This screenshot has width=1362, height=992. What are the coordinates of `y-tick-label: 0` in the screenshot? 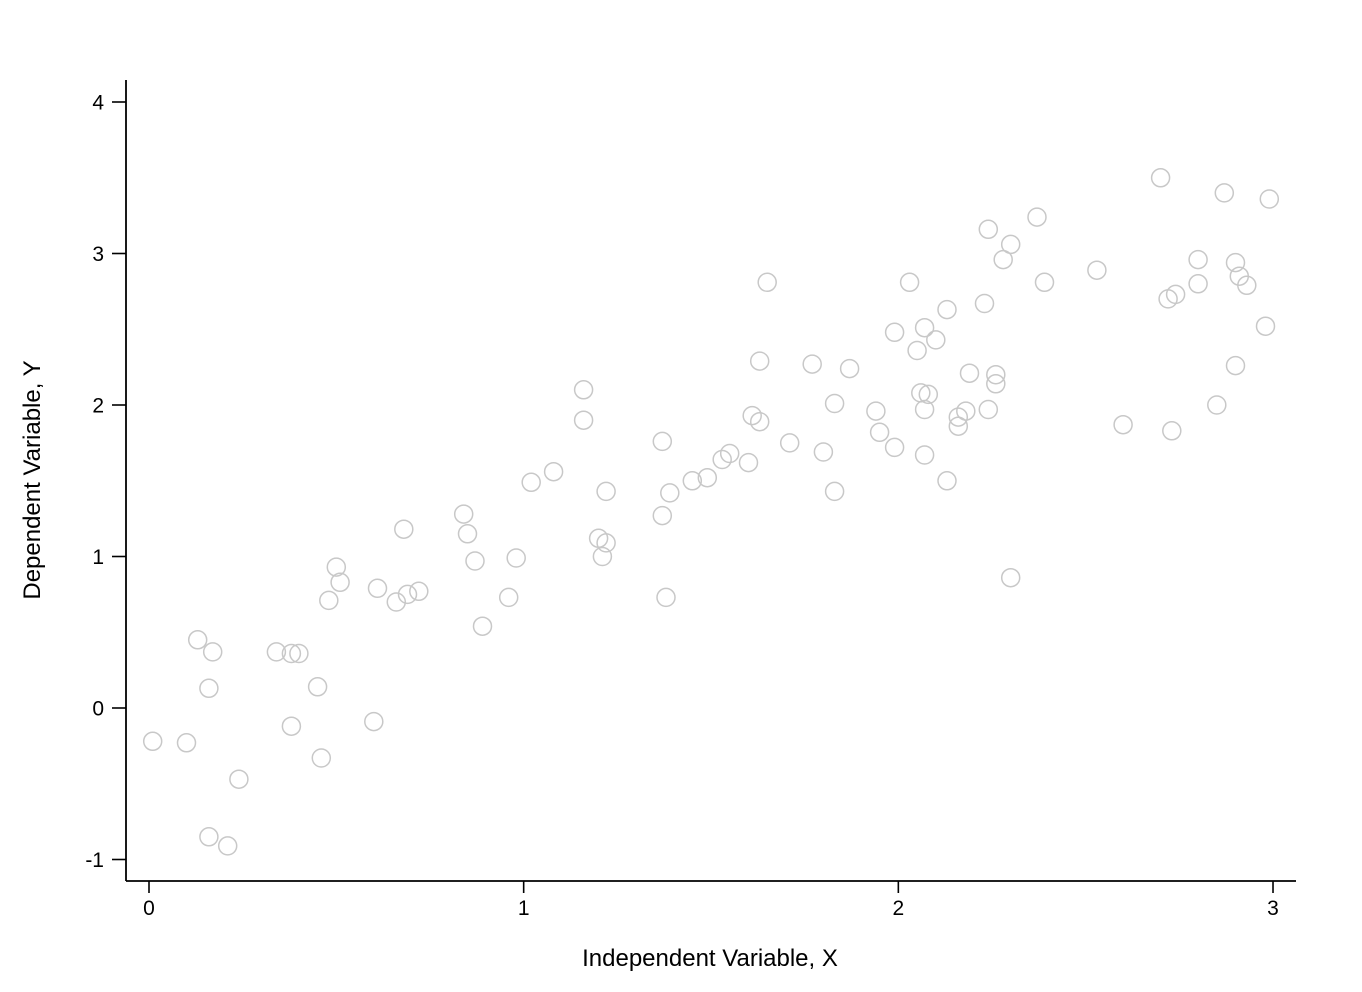 It's located at (98, 708).